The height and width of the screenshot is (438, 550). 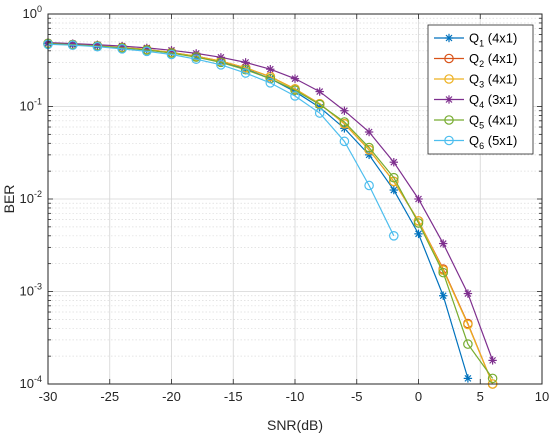 What do you see at coordinates (481, 64) in the screenshot?
I see `legend-subscript: 2` at bounding box center [481, 64].